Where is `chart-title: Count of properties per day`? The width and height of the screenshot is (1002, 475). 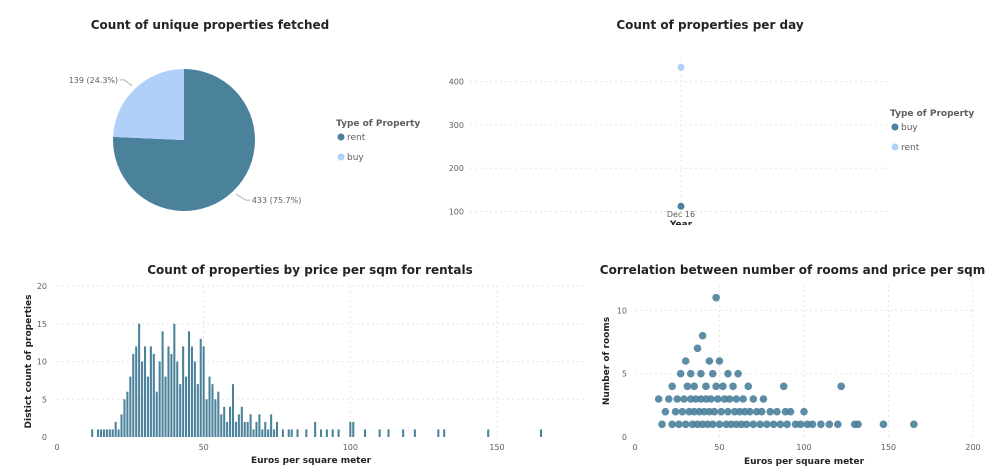 chart-title: Count of properties per day is located at coordinates (710, 25).